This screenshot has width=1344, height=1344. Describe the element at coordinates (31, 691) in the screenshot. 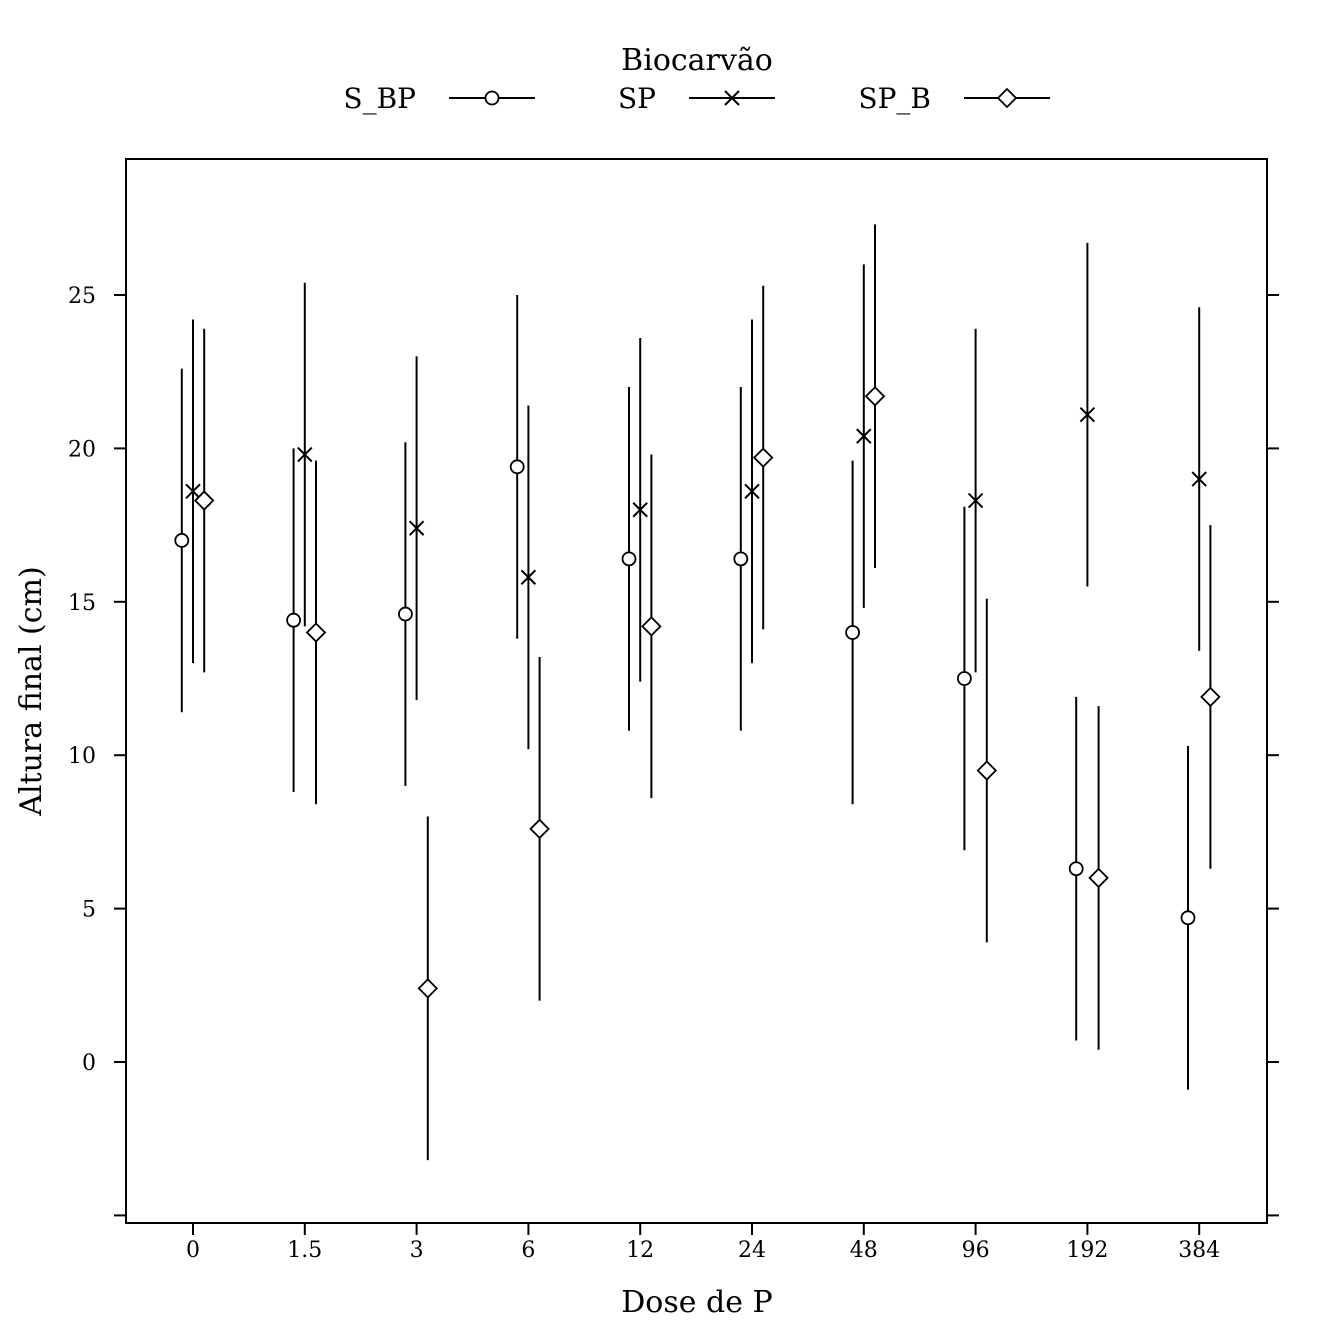

I see `y-axis-title: Altura final (cm)` at that location.